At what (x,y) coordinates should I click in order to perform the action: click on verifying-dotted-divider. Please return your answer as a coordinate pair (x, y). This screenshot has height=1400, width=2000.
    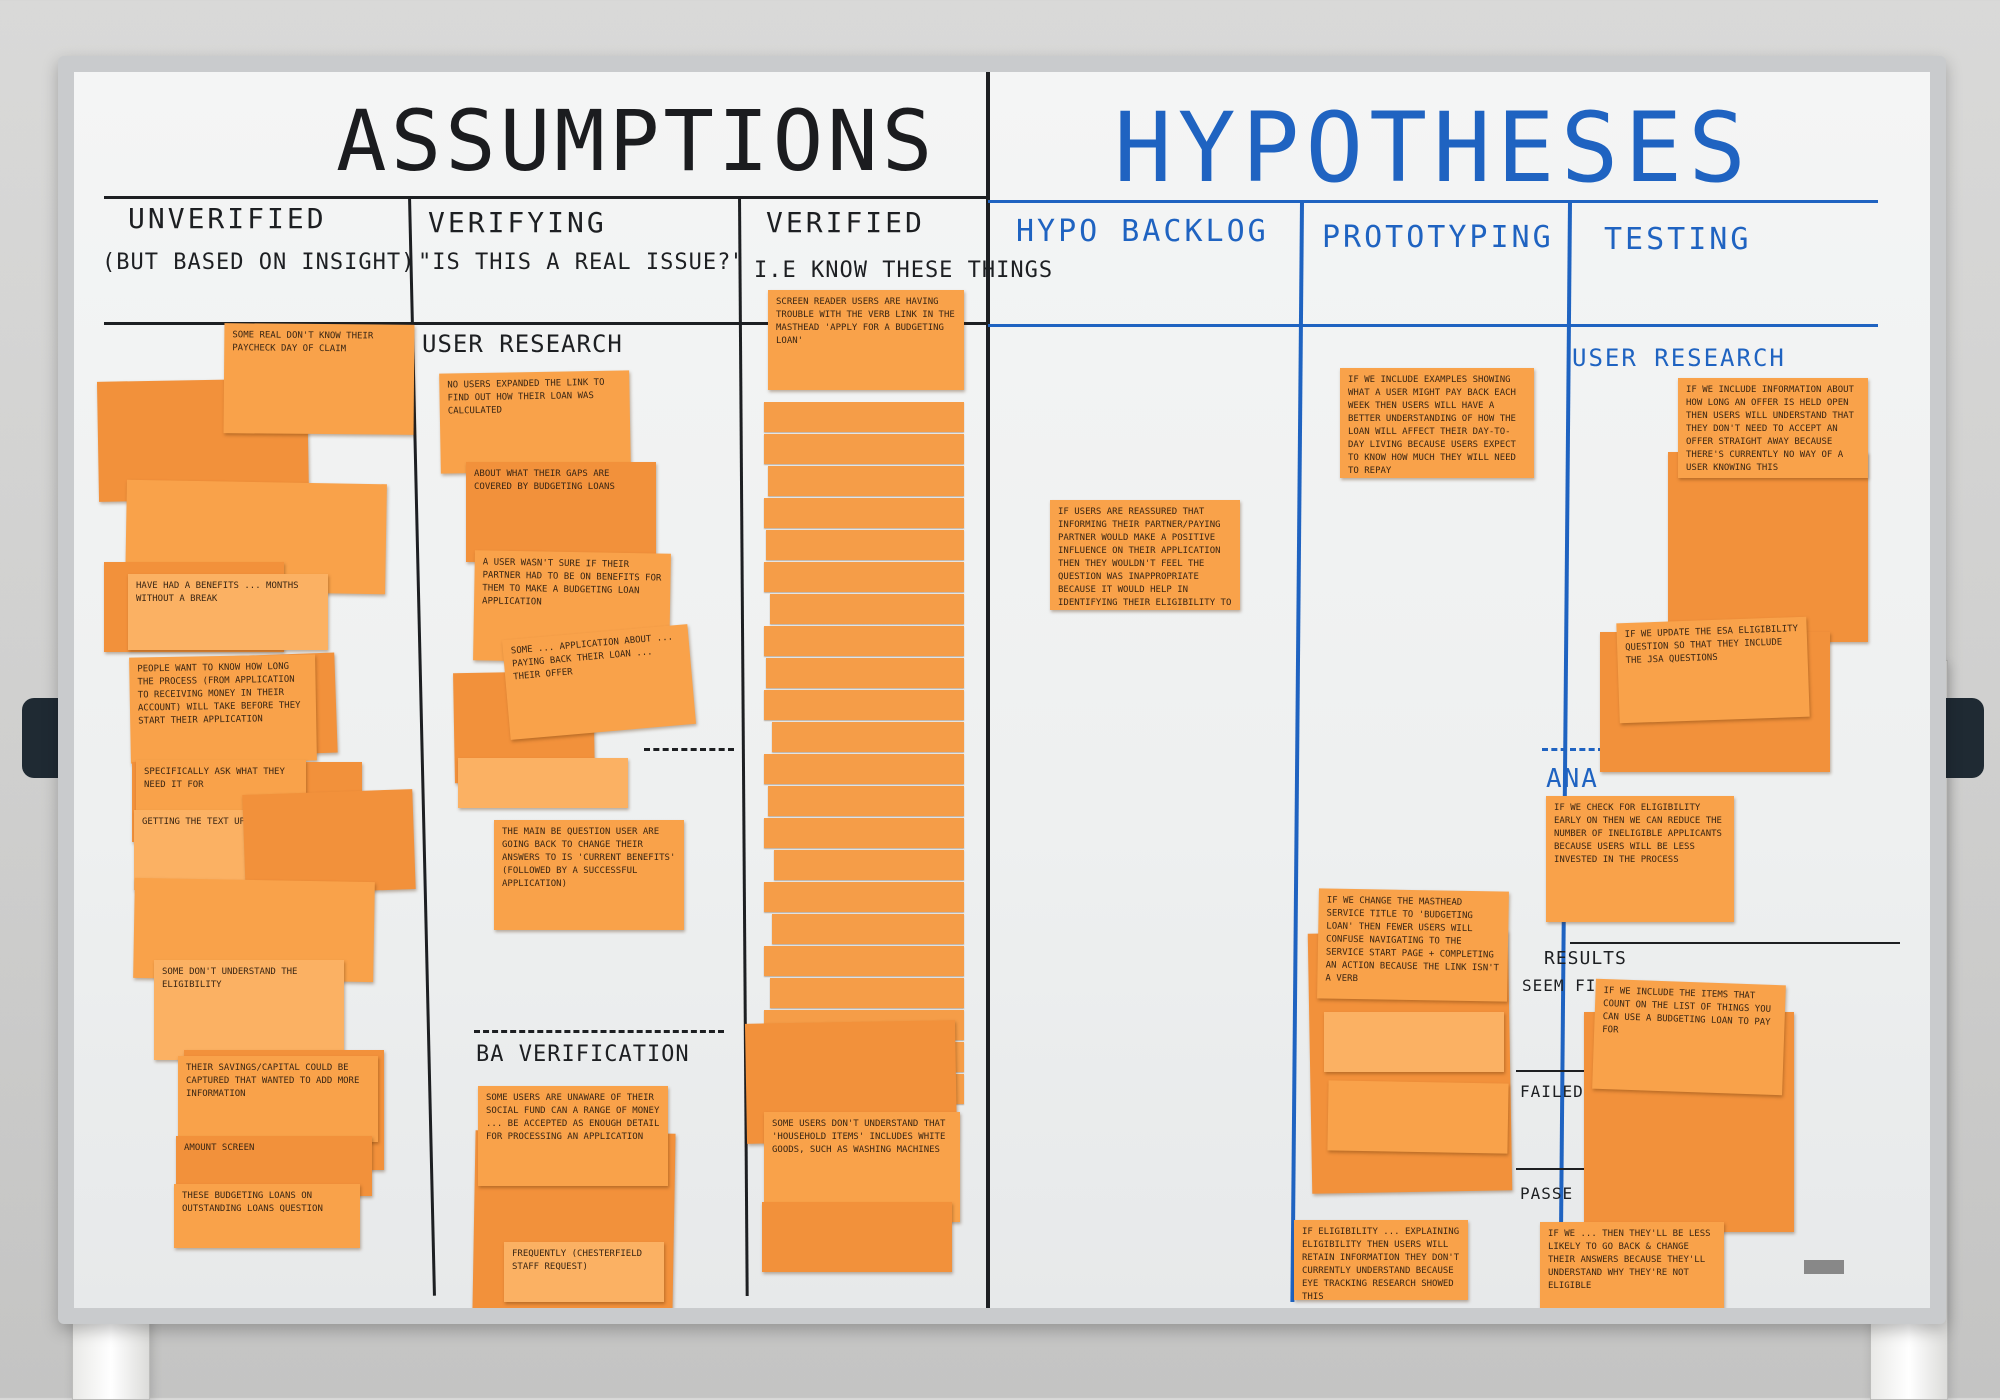
    Looking at the image, I should click on (689, 749).